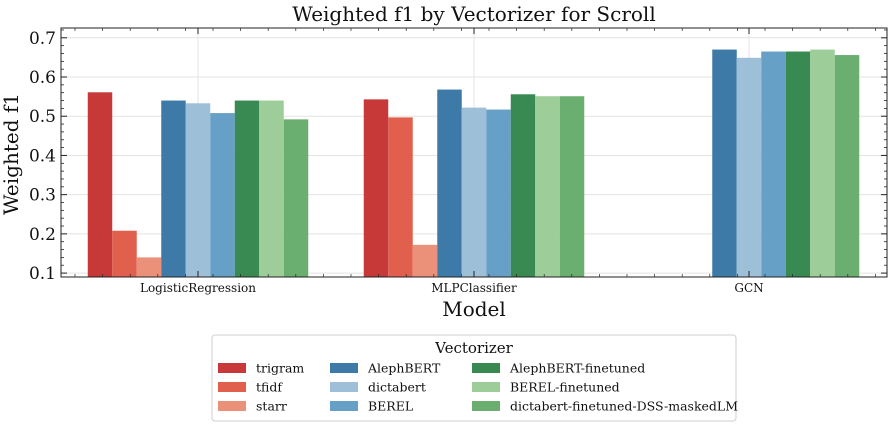 This screenshot has width=892, height=425. Describe the element at coordinates (748, 288) in the screenshot. I see `x-category-label: GCN` at that location.